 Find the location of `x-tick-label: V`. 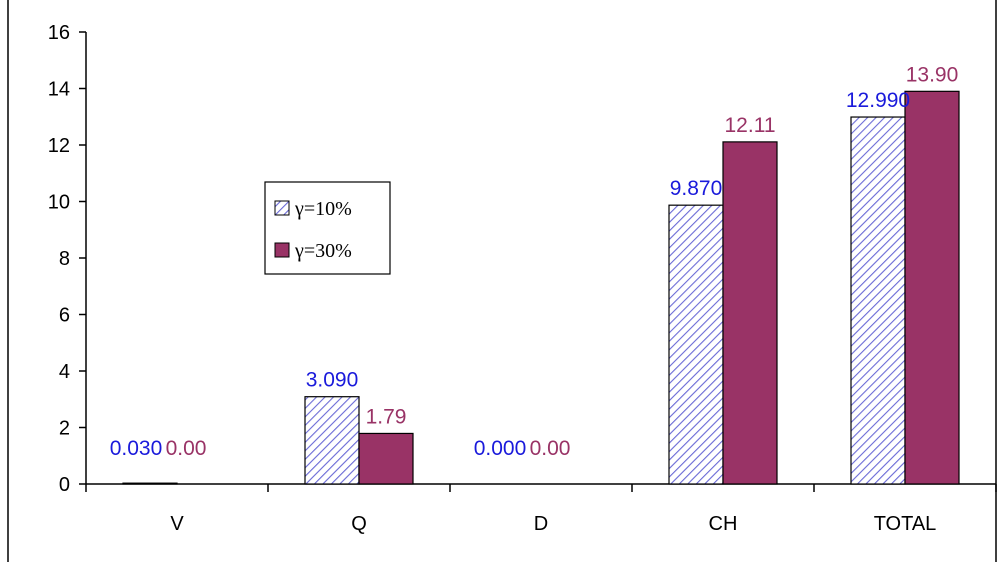

x-tick-label: V is located at coordinates (177, 524).